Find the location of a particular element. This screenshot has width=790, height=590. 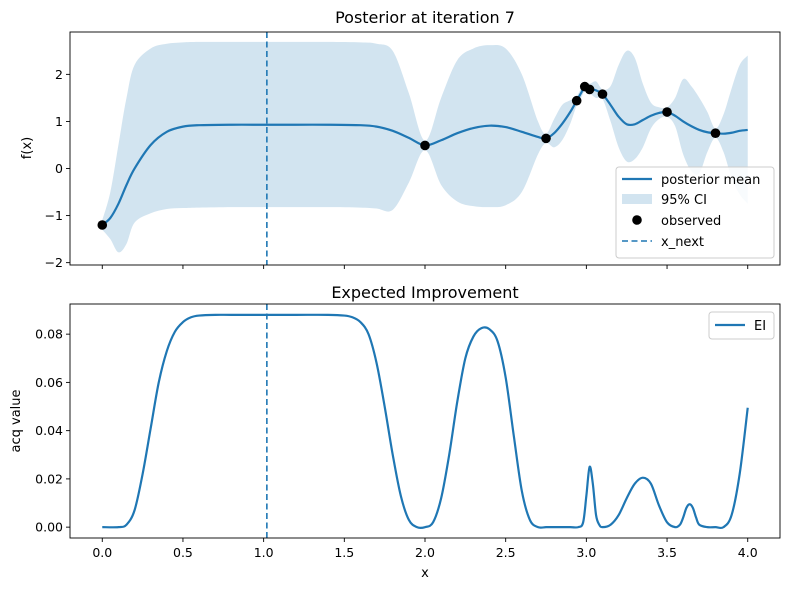

acquisition-legend: EI is located at coordinates (741, 325).